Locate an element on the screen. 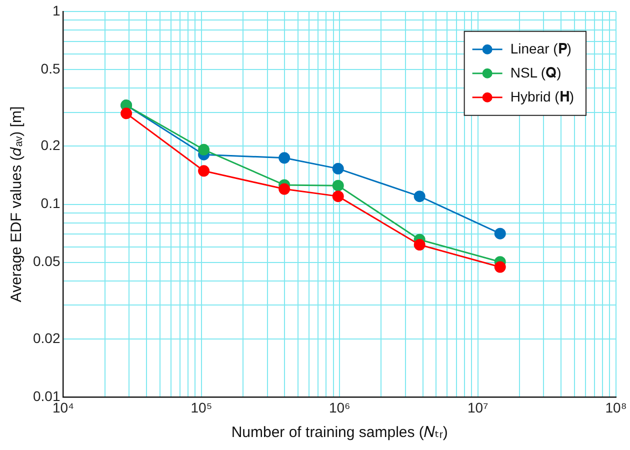  y-tick-label: 1 is located at coordinates (56, 10).